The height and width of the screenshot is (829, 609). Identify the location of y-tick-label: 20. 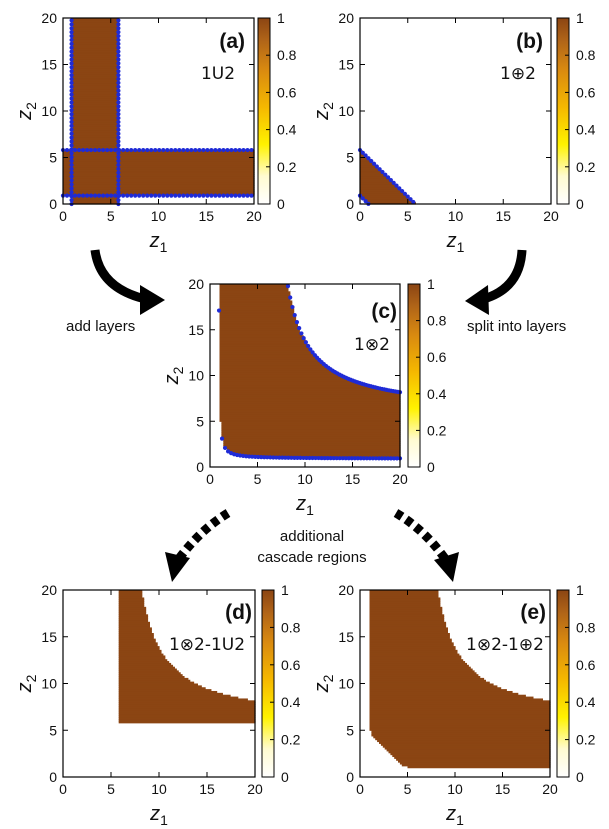
(346, 18).